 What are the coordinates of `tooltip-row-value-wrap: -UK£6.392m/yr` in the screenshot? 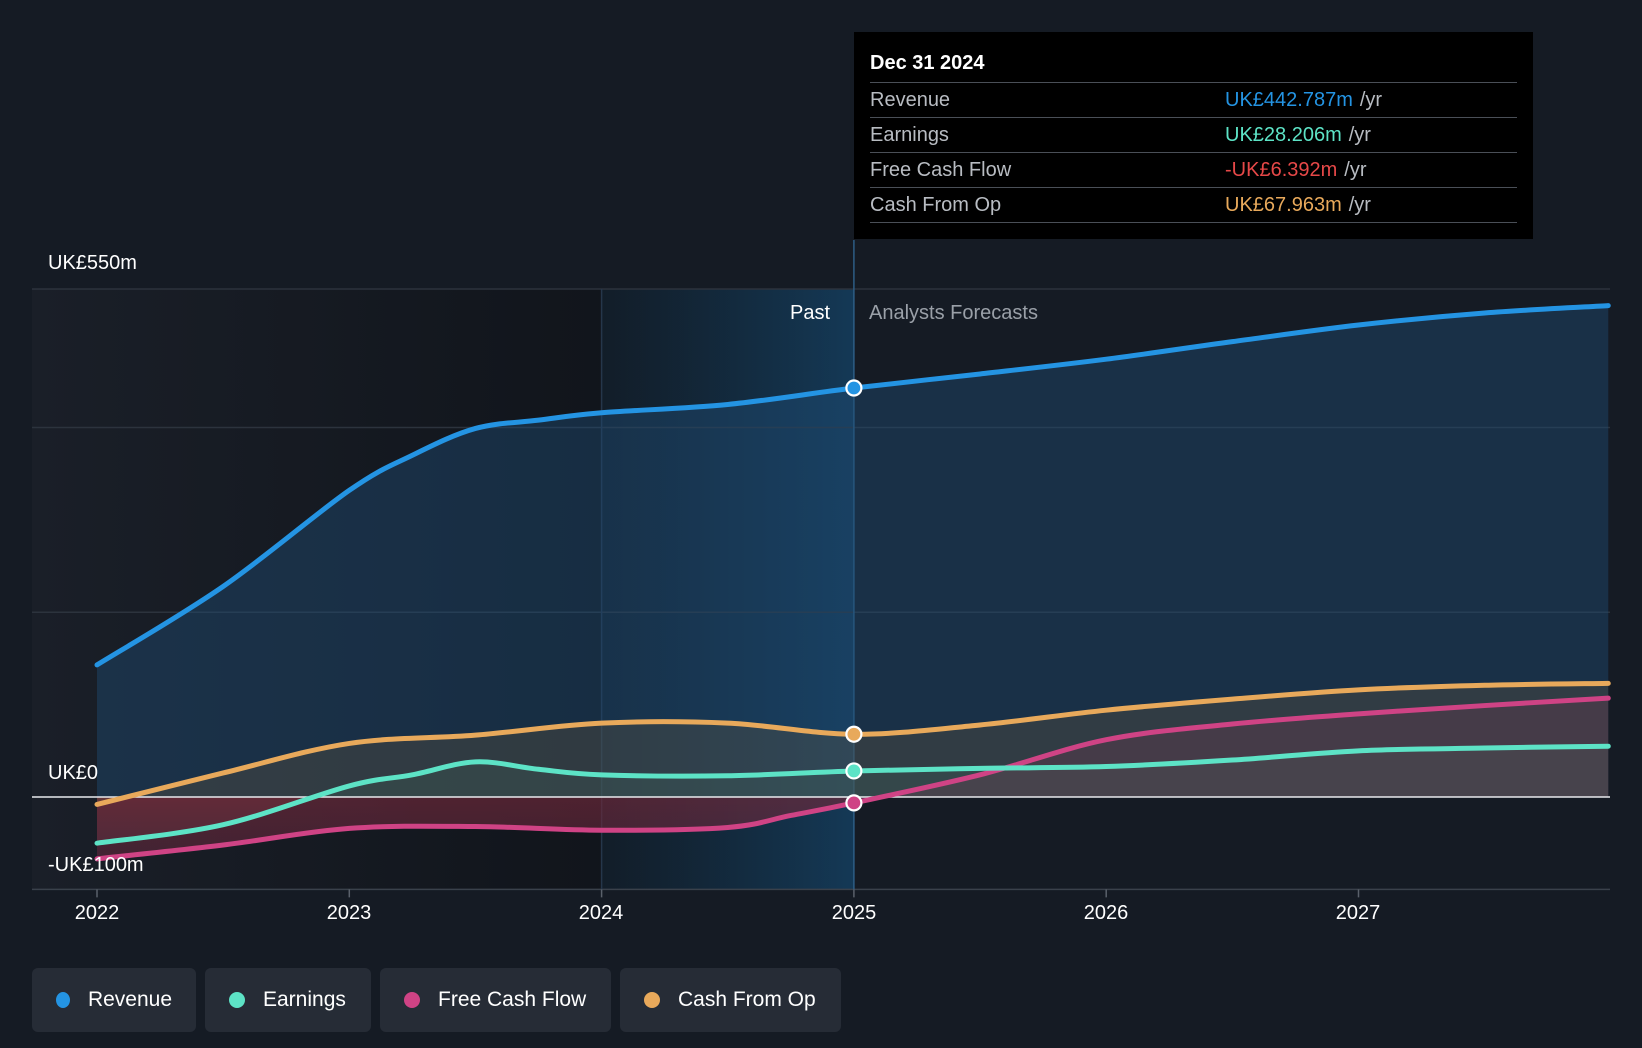 It's located at (1296, 170).